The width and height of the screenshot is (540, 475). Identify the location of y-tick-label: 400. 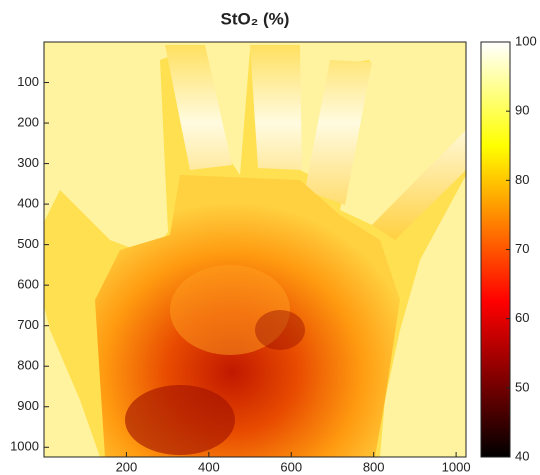
(28, 203).